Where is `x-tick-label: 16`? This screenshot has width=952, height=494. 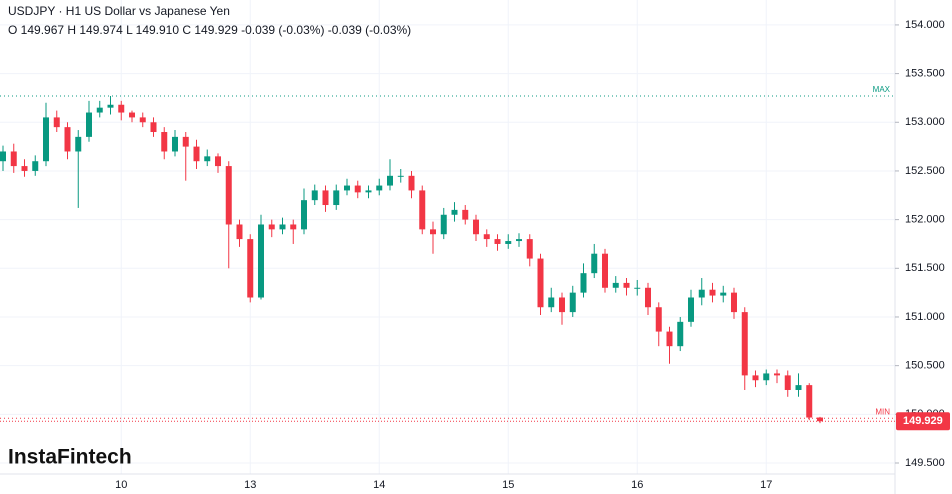 x-tick-label: 16 is located at coordinates (637, 485).